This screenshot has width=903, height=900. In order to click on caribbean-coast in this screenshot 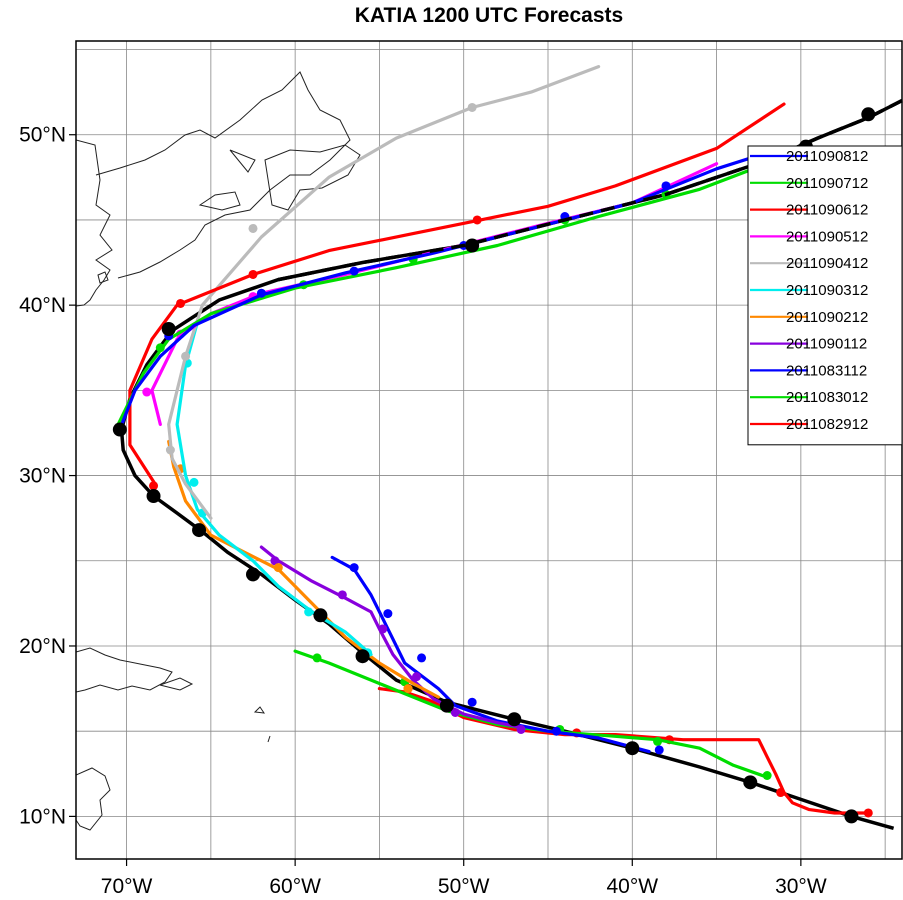, I will do `click(93, 799)`.